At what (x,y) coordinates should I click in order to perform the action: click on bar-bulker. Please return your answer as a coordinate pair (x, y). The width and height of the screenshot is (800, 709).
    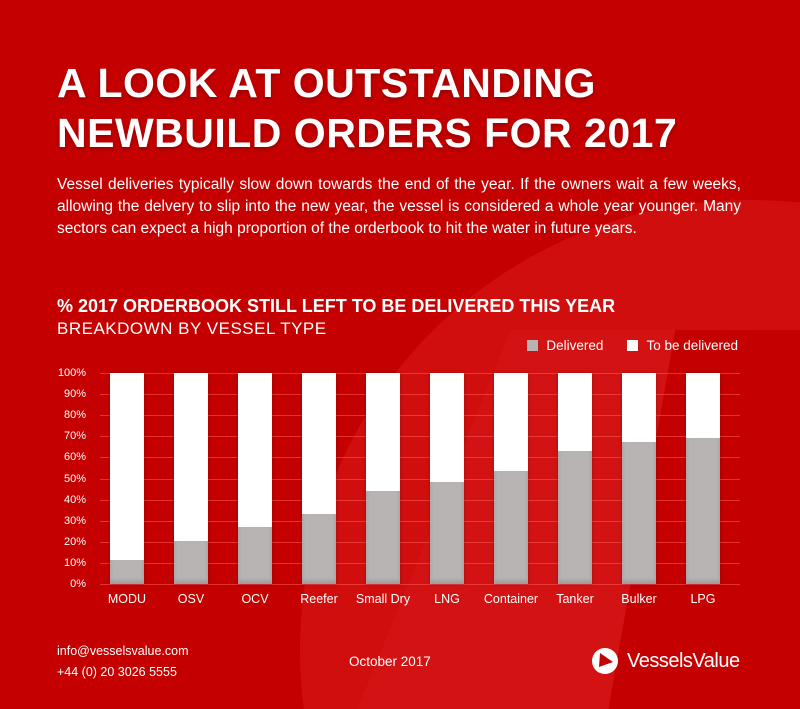
    Looking at the image, I should click on (639, 478).